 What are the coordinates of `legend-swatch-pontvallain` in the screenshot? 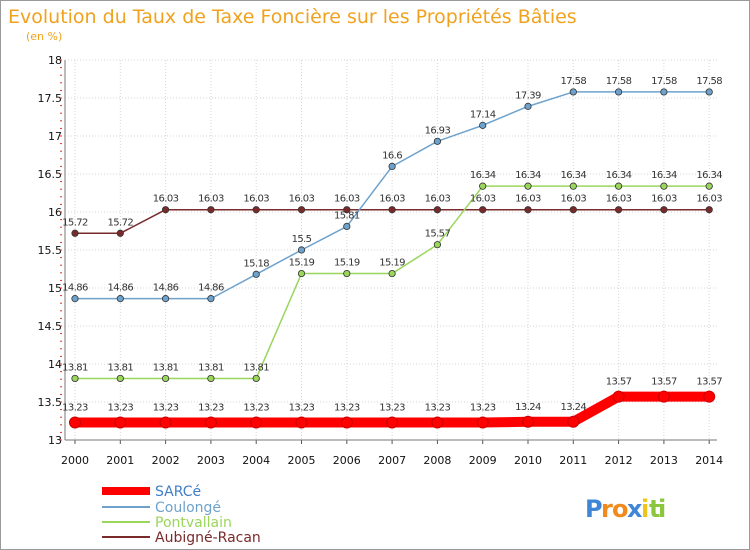 It's located at (126, 522).